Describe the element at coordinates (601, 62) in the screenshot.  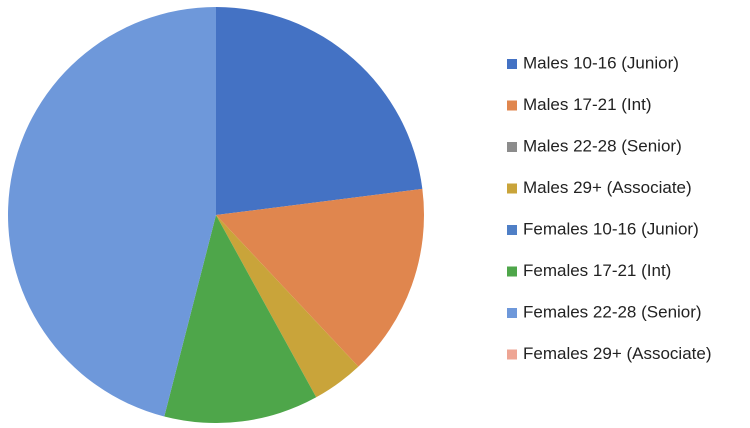
I see `legend-label: Males 10-16 (Junior)` at that location.